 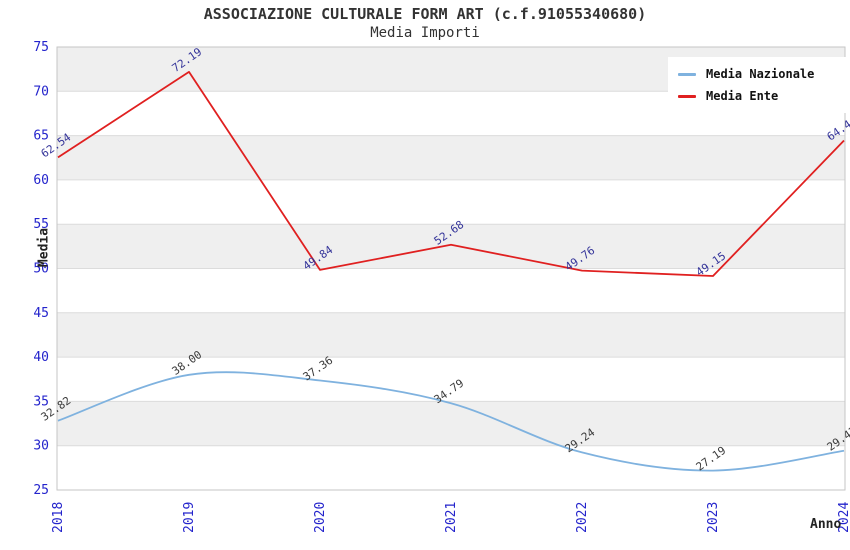 What do you see at coordinates (41, 224) in the screenshot?
I see `y-tick-label: 55` at bounding box center [41, 224].